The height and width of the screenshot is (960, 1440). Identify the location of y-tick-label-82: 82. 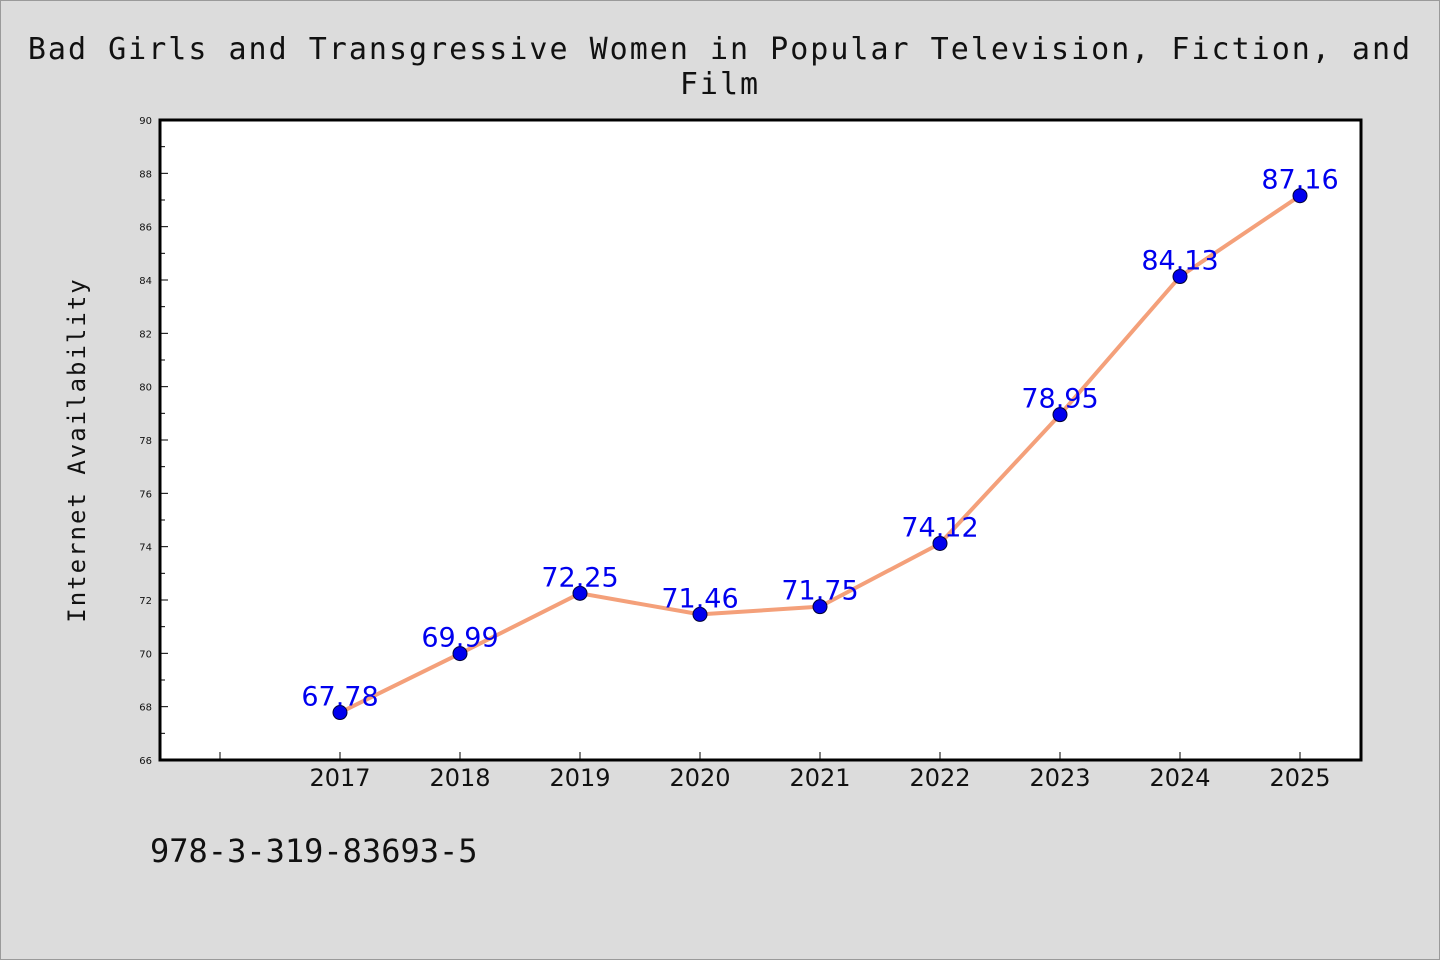
(145, 334).